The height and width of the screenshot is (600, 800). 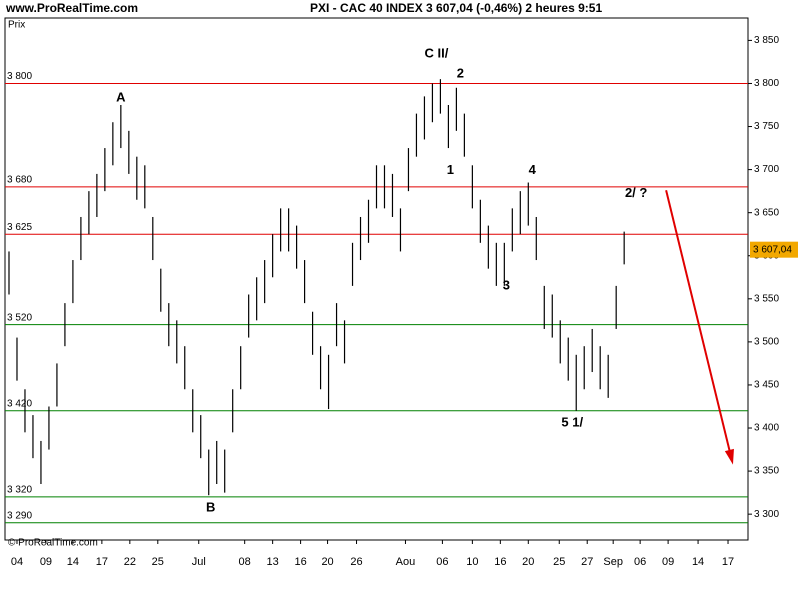 I want to click on level-label: 3 420, so click(x=19, y=403).